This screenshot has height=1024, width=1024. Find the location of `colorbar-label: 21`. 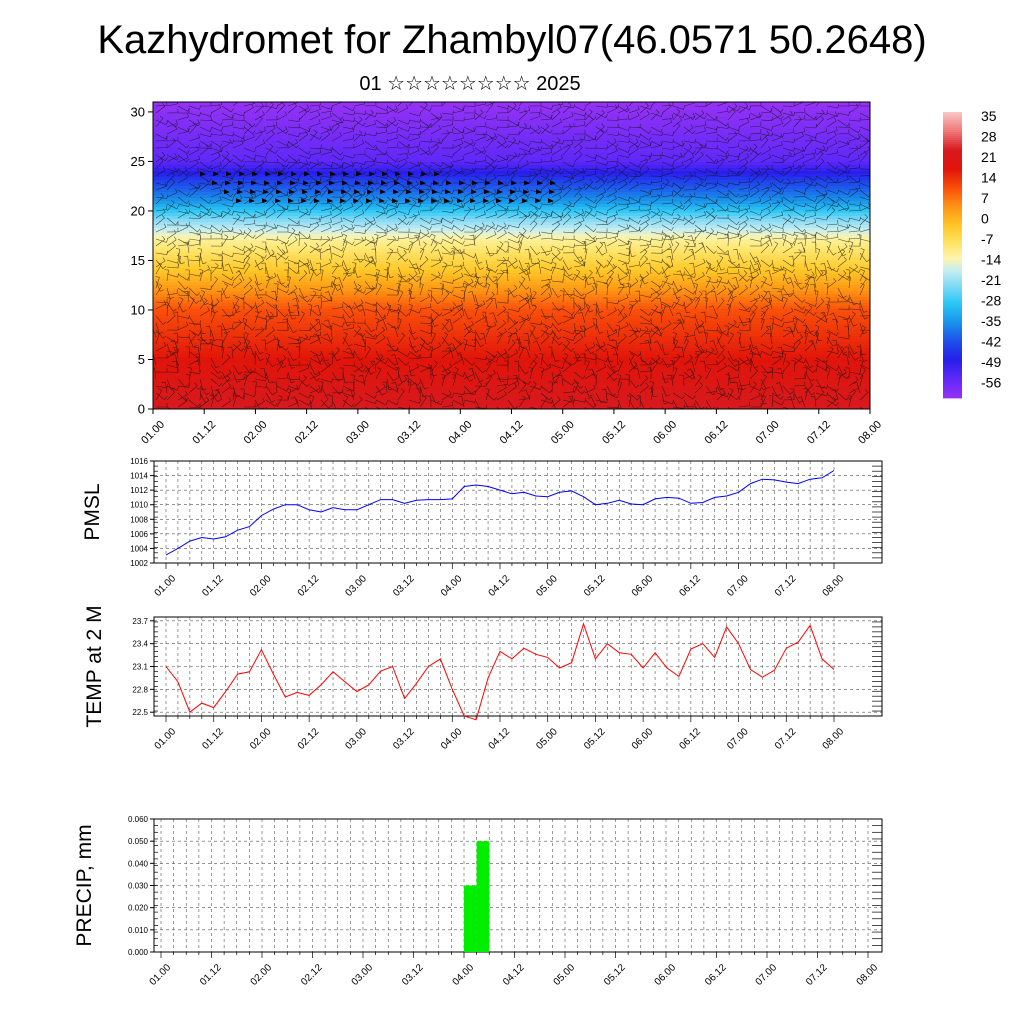

colorbar-label: 21 is located at coordinates (989, 157).